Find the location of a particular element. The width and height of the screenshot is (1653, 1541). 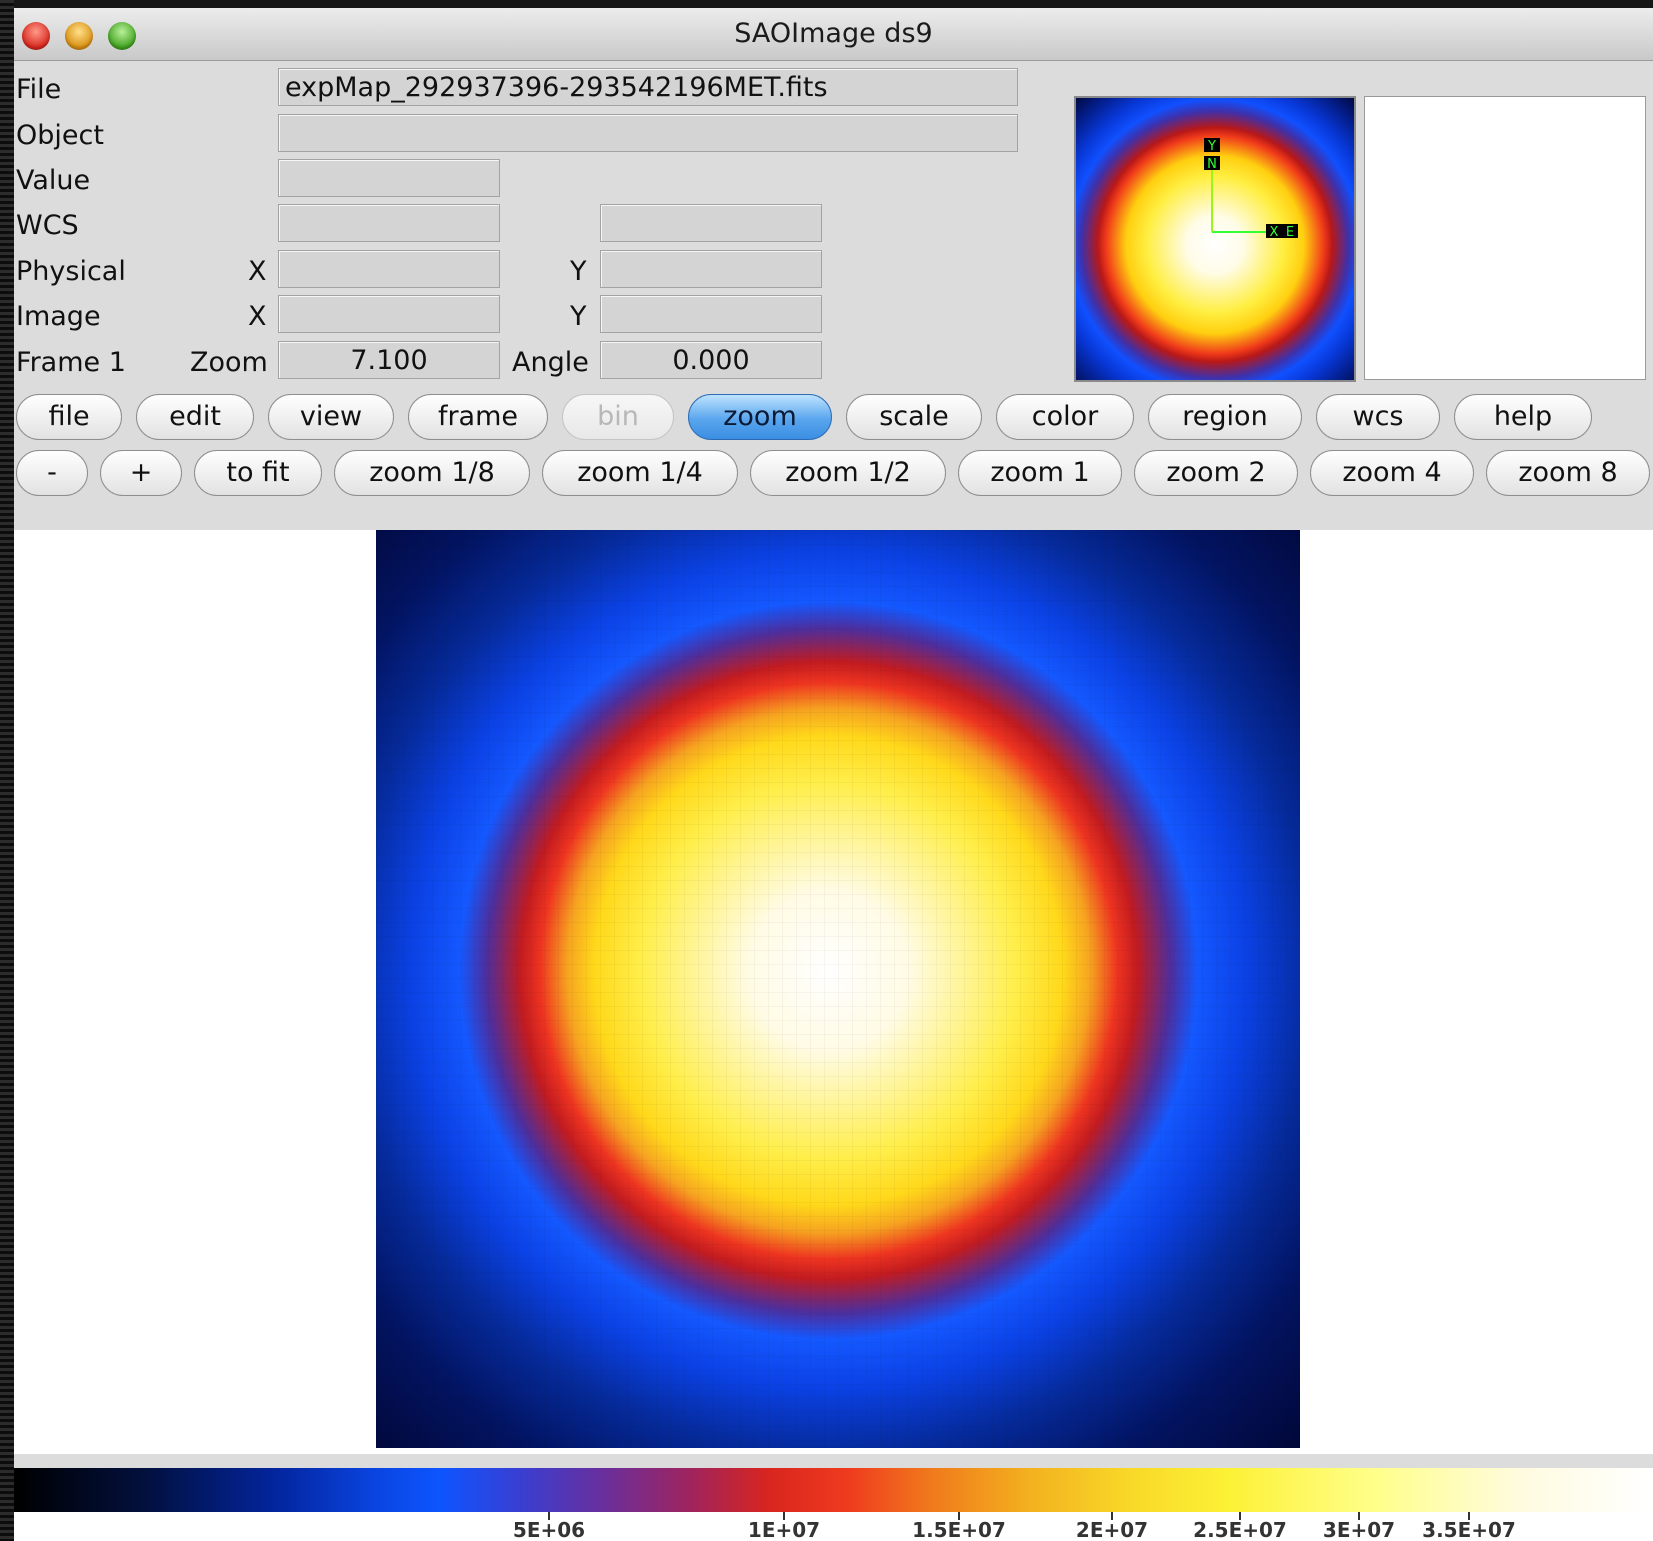

zoom-8-button: zoom 8 is located at coordinates (1568, 473).